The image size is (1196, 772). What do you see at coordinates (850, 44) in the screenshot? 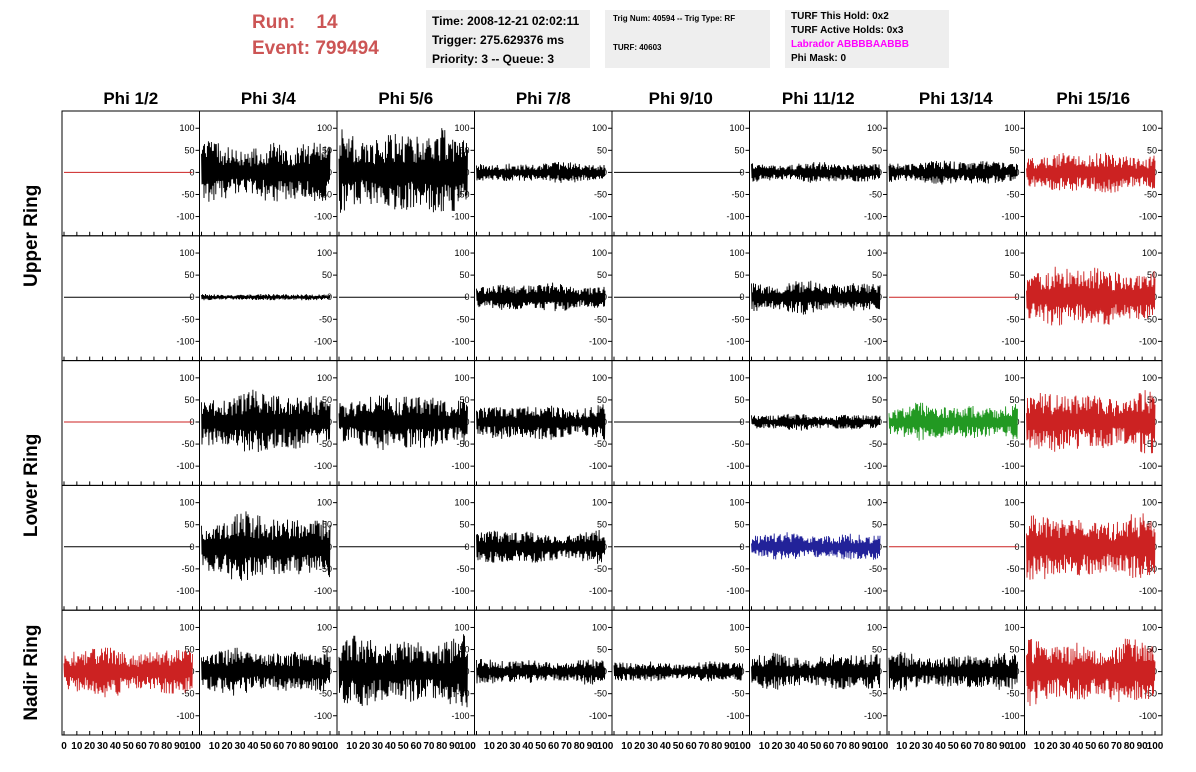
I see `labrador-text: Labrador ABBBBAABBB` at bounding box center [850, 44].